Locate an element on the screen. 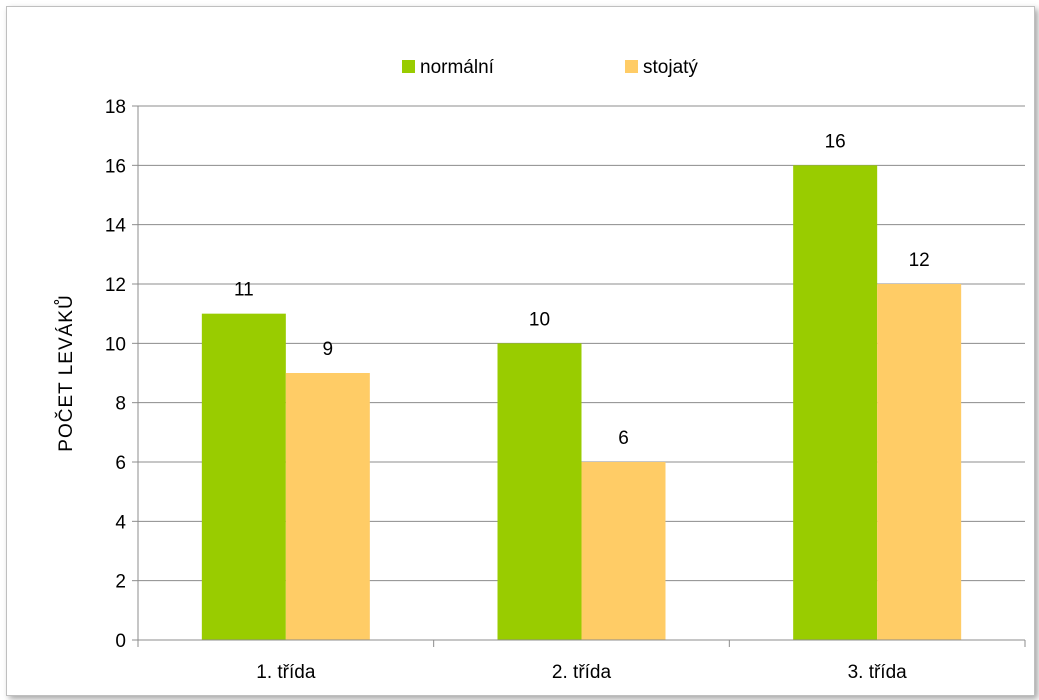  x-tick-label: 3. třída is located at coordinates (878, 672).